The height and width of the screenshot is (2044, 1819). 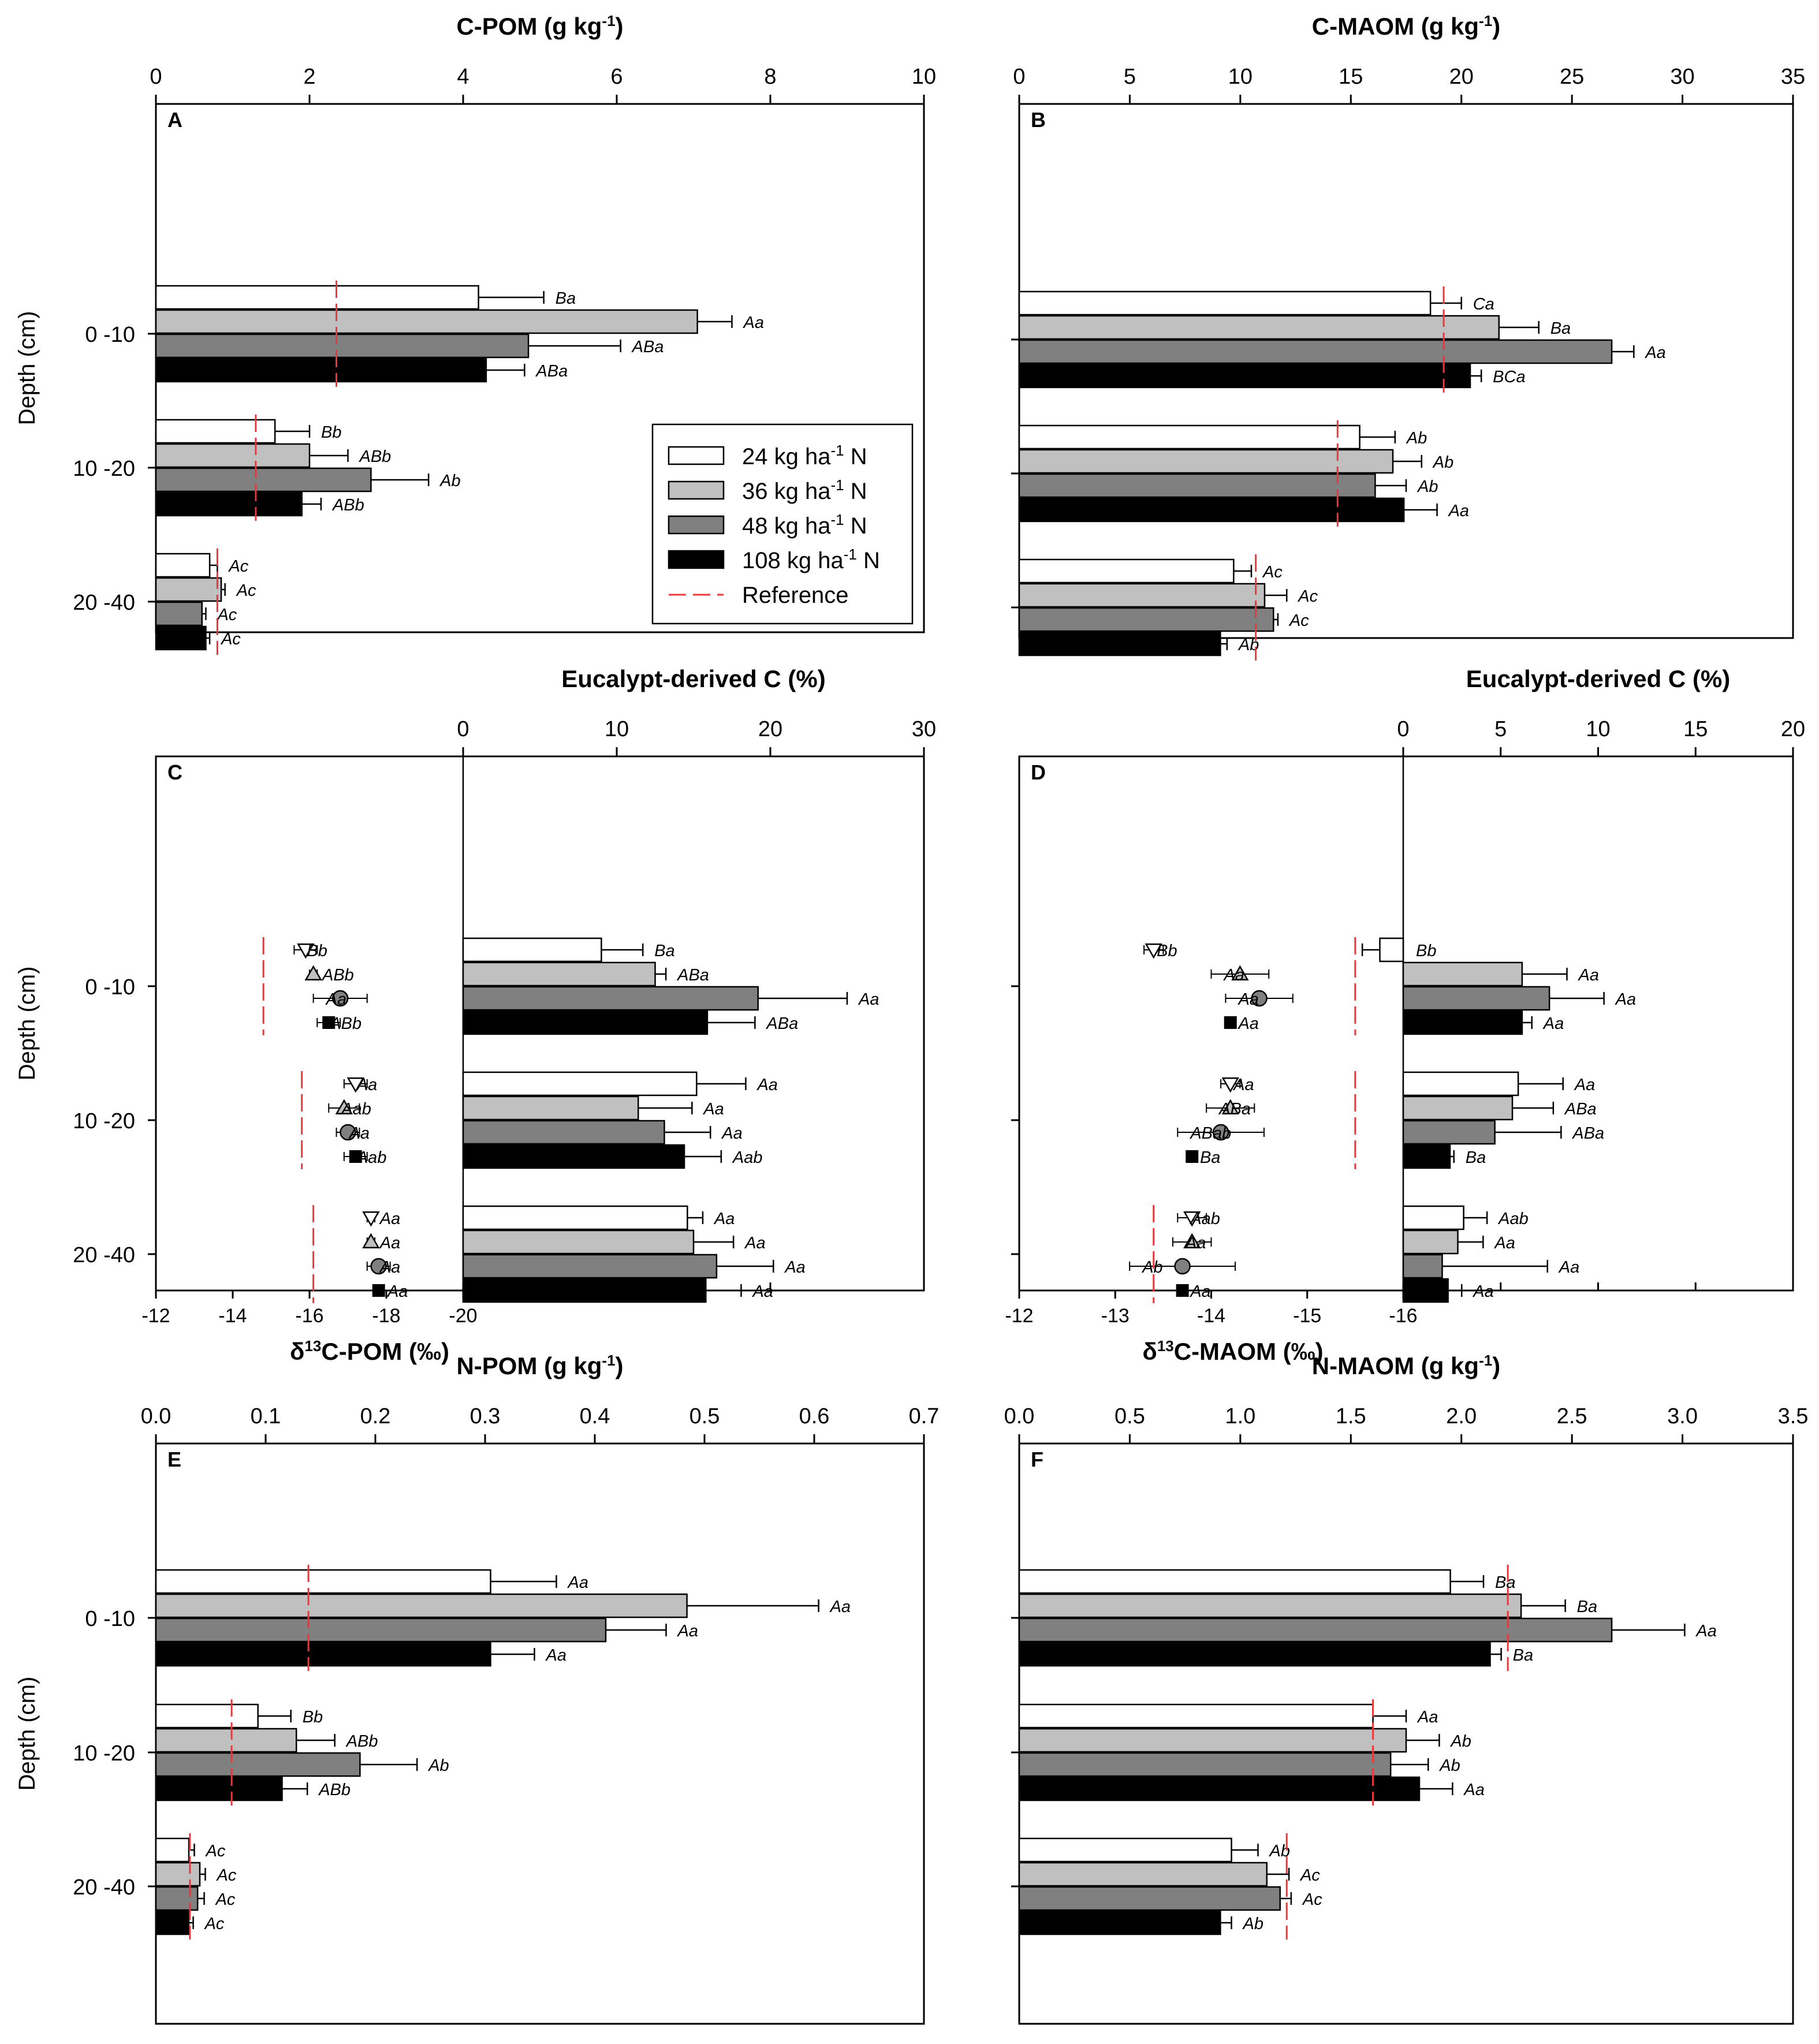 What do you see at coordinates (266, 1416) in the screenshot?
I see `x-tick-label: 0.1` at bounding box center [266, 1416].